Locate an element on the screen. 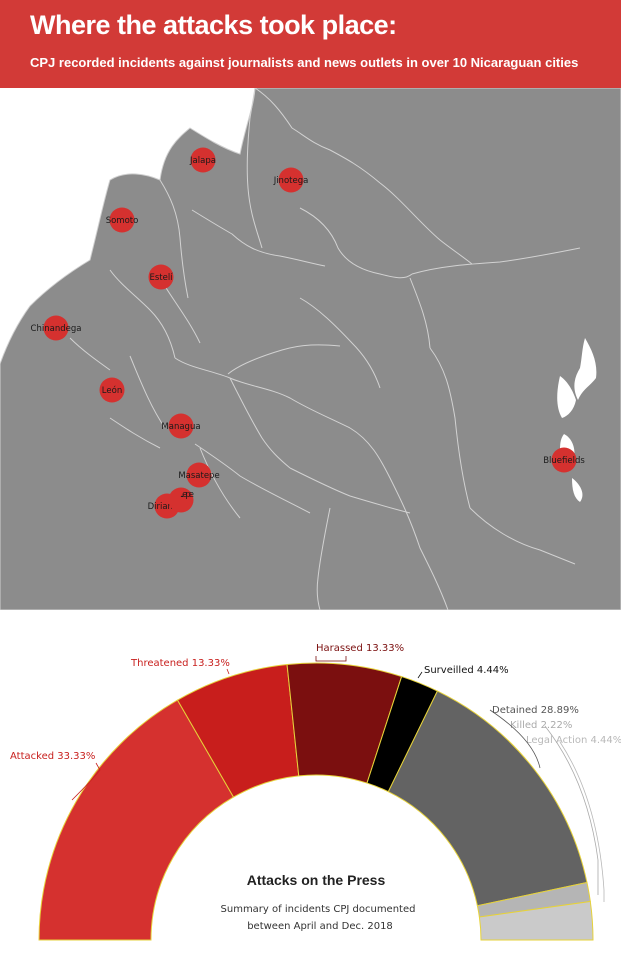  city-label-leon: León is located at coordinates (112, 390).